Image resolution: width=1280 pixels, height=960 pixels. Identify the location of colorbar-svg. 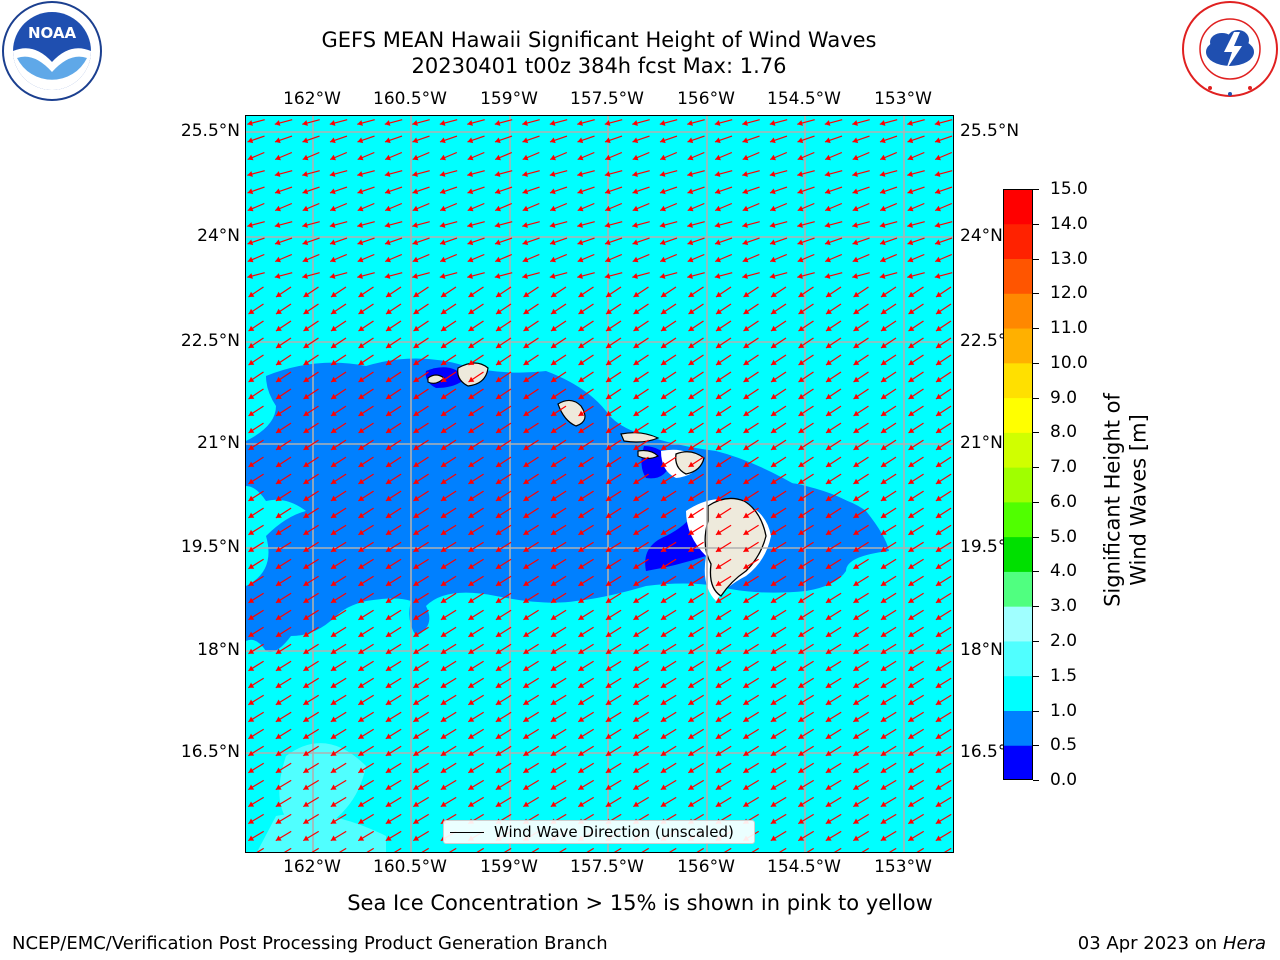
(1018, 485).